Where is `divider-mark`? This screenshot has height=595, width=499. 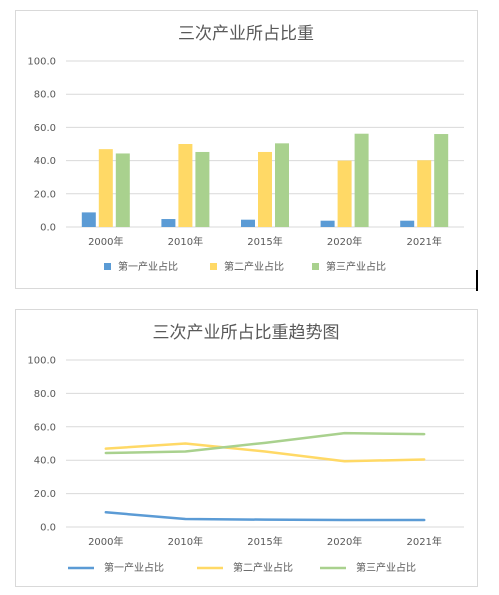 divider-mark is located at coordinates (477, 280).